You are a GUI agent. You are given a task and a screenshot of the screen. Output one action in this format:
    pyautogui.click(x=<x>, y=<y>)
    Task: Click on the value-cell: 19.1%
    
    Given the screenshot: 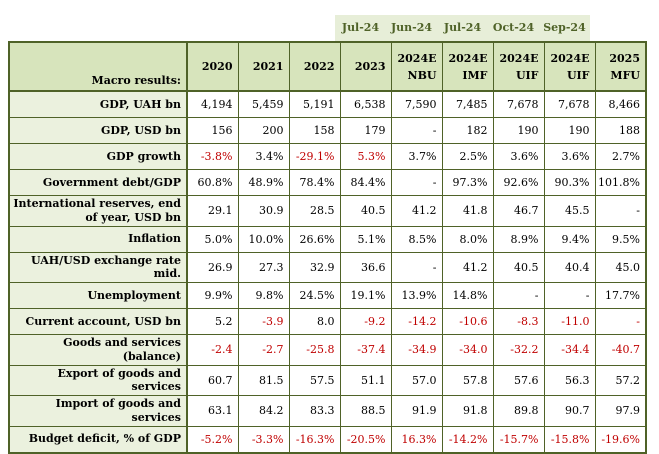 What is the action you would take?
    pyautogui.click(x=365, y=295)
    